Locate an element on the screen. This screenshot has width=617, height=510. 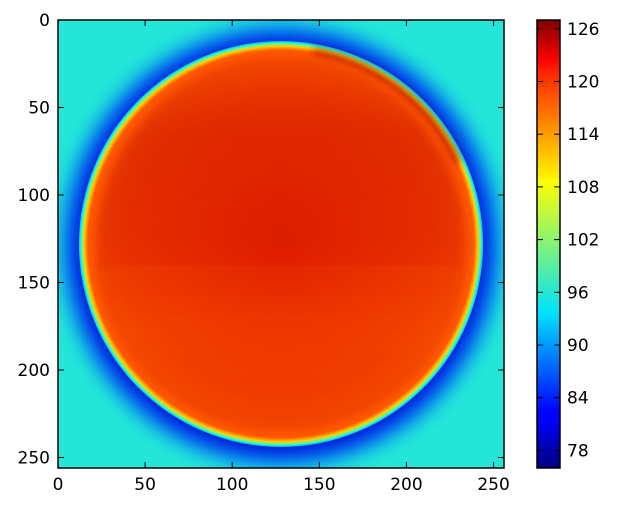
colorbar-tick-label: 90 is located at coordinates (578, 346).